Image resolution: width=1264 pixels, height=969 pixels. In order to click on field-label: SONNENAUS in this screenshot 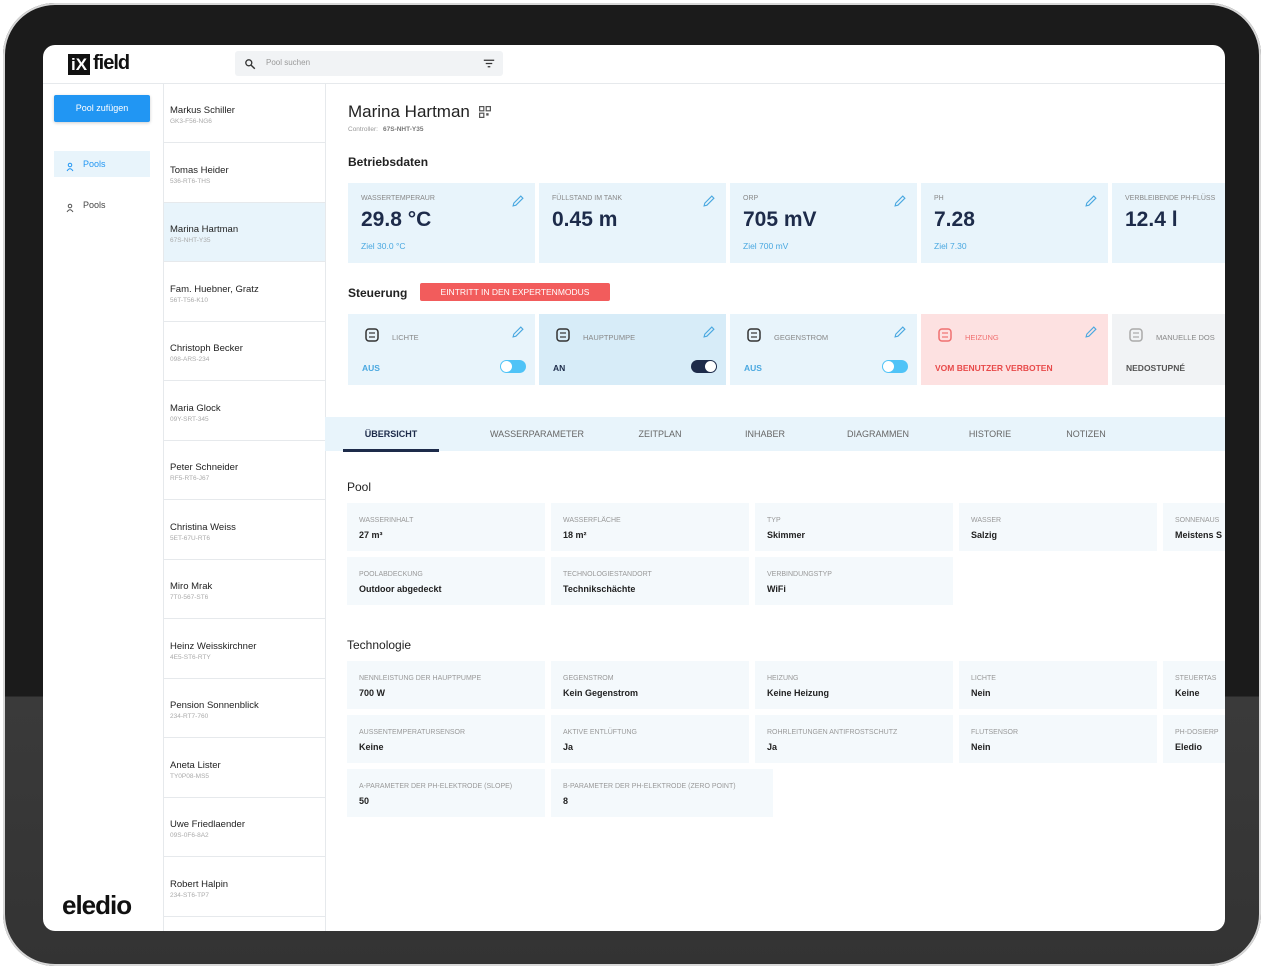, I will do `click(1197, 520)`.